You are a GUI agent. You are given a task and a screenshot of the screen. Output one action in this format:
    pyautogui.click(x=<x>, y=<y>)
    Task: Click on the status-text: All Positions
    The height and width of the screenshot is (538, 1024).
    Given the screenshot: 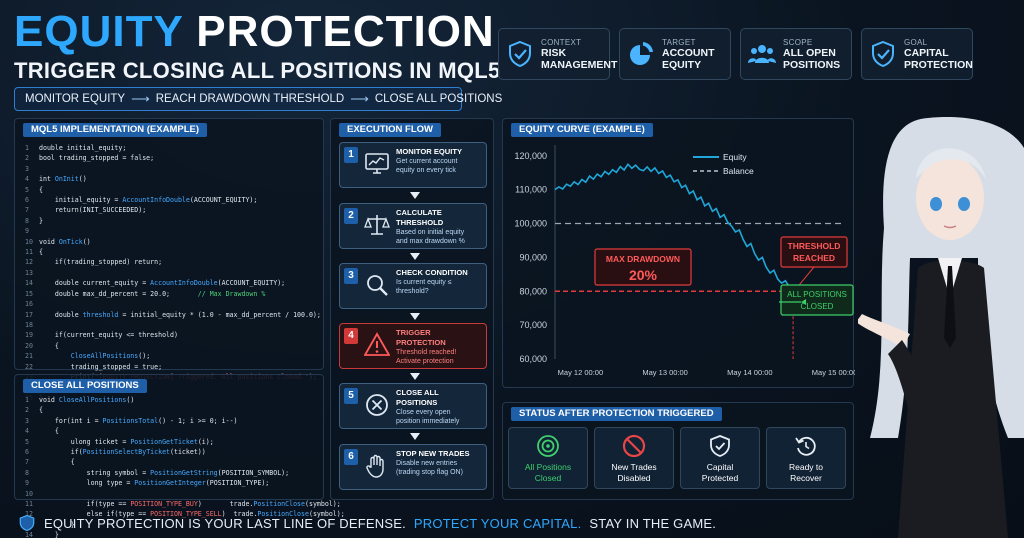 What is the action you would take?
    pyautogui.click(x=548, y=467)
    